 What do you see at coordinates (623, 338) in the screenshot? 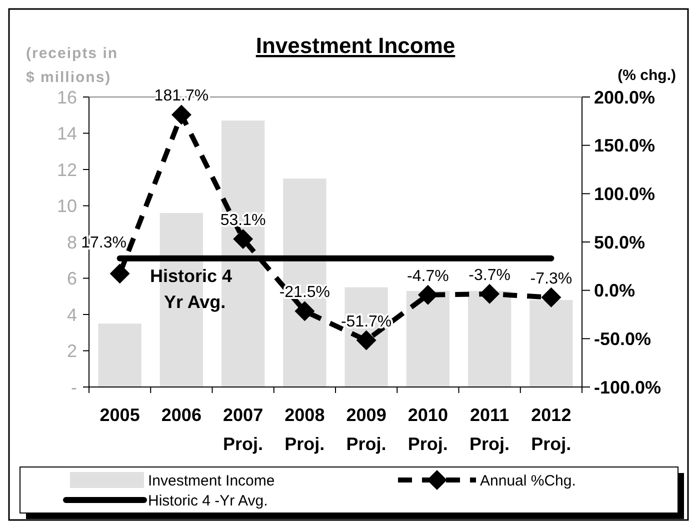
I see `y2-tick-label: -50.0%` at bounding box center [623, 338].